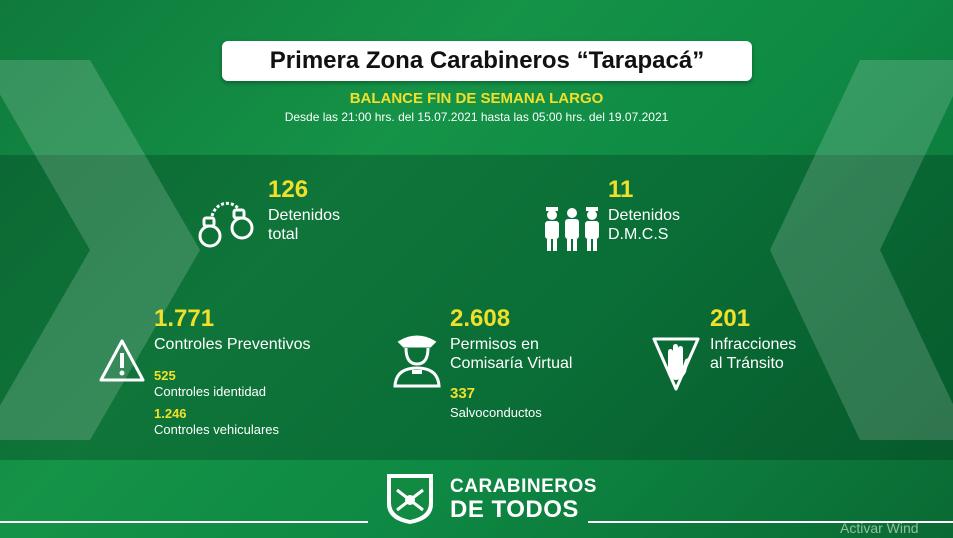 This screenshot has height=538, width=953. Describe the element at coordinates (100, 250) in the screenshot. I see `decorative-chevron-left` at that location.